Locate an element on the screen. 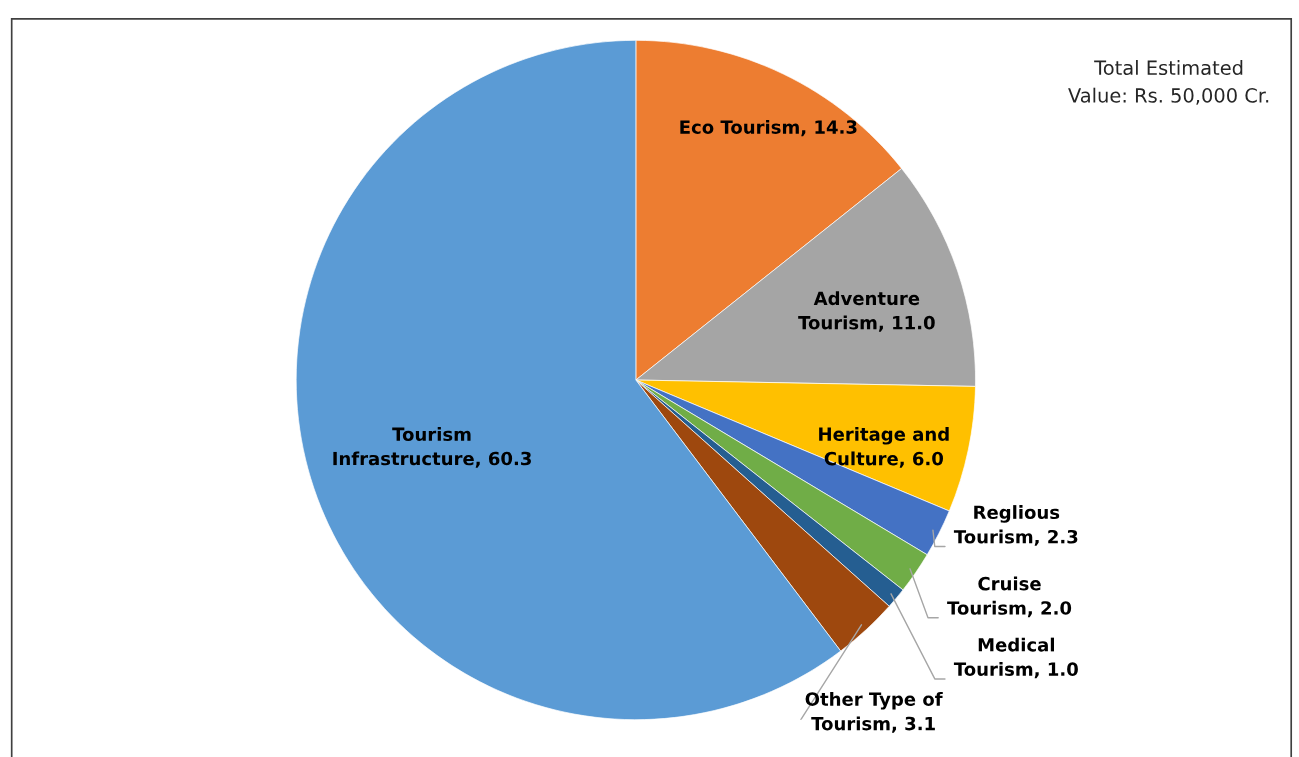 This screenshot has height=757, width=1299. slice-label: Eco Tourism, 14.3 is located at coordinates (768, 128).